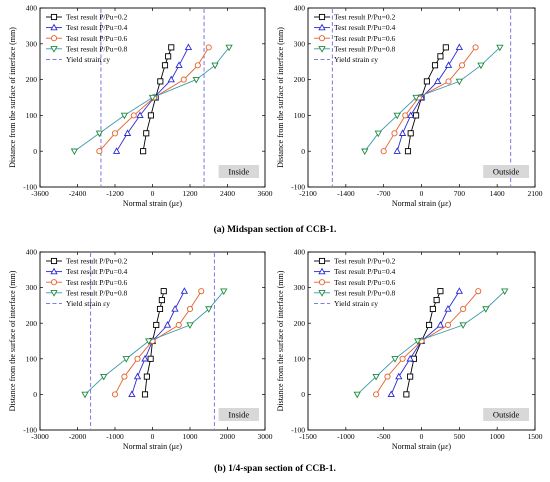  I want to click on y-tick-label: 100, so click(300, 115).